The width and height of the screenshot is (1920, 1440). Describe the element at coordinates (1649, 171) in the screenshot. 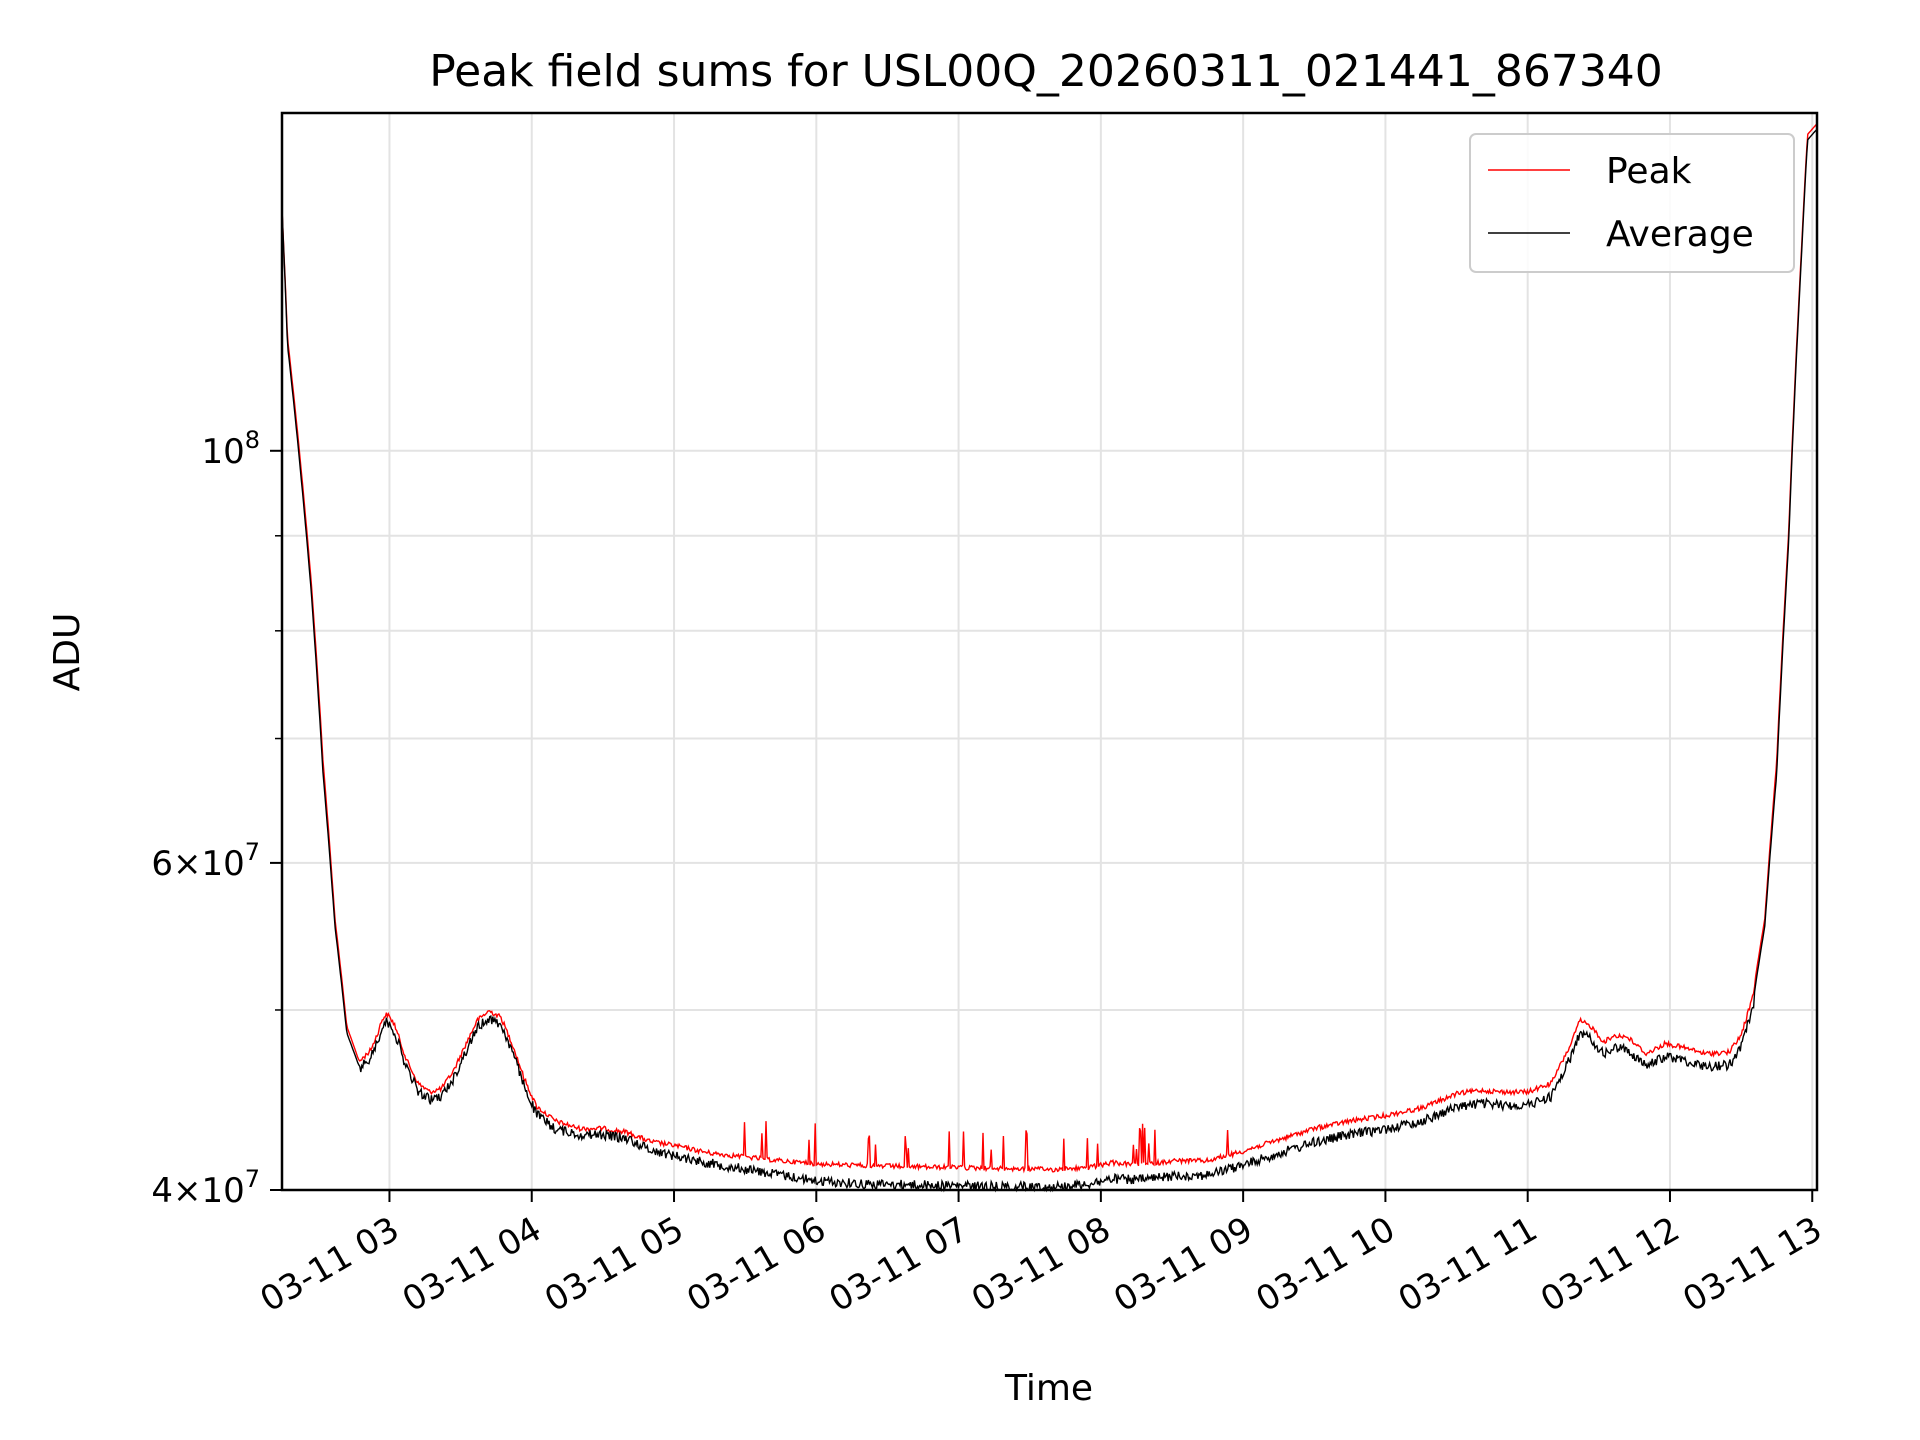

I see `legend-label-peak: Peak` at that location.